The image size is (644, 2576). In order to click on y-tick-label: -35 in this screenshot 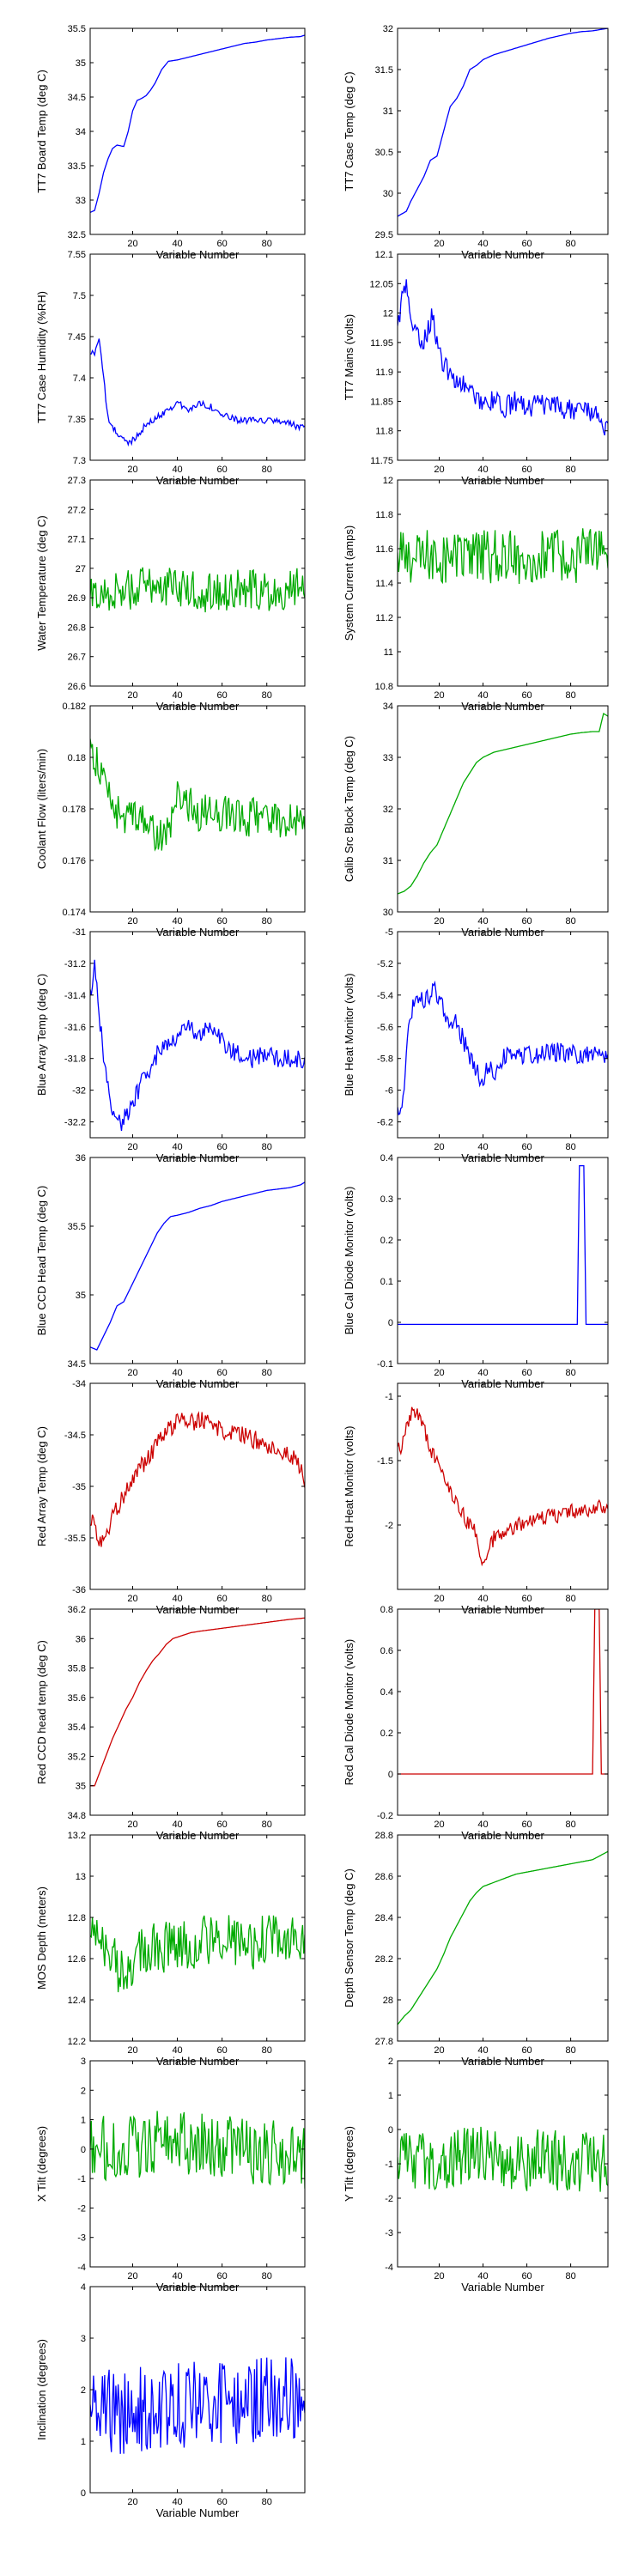, I will do `click(79, 1487)`.